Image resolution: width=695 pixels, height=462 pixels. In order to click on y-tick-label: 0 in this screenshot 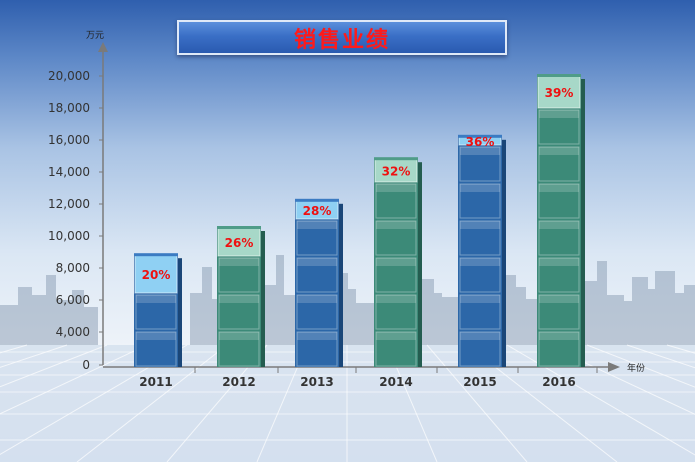, I will do `click(86, 365)`.